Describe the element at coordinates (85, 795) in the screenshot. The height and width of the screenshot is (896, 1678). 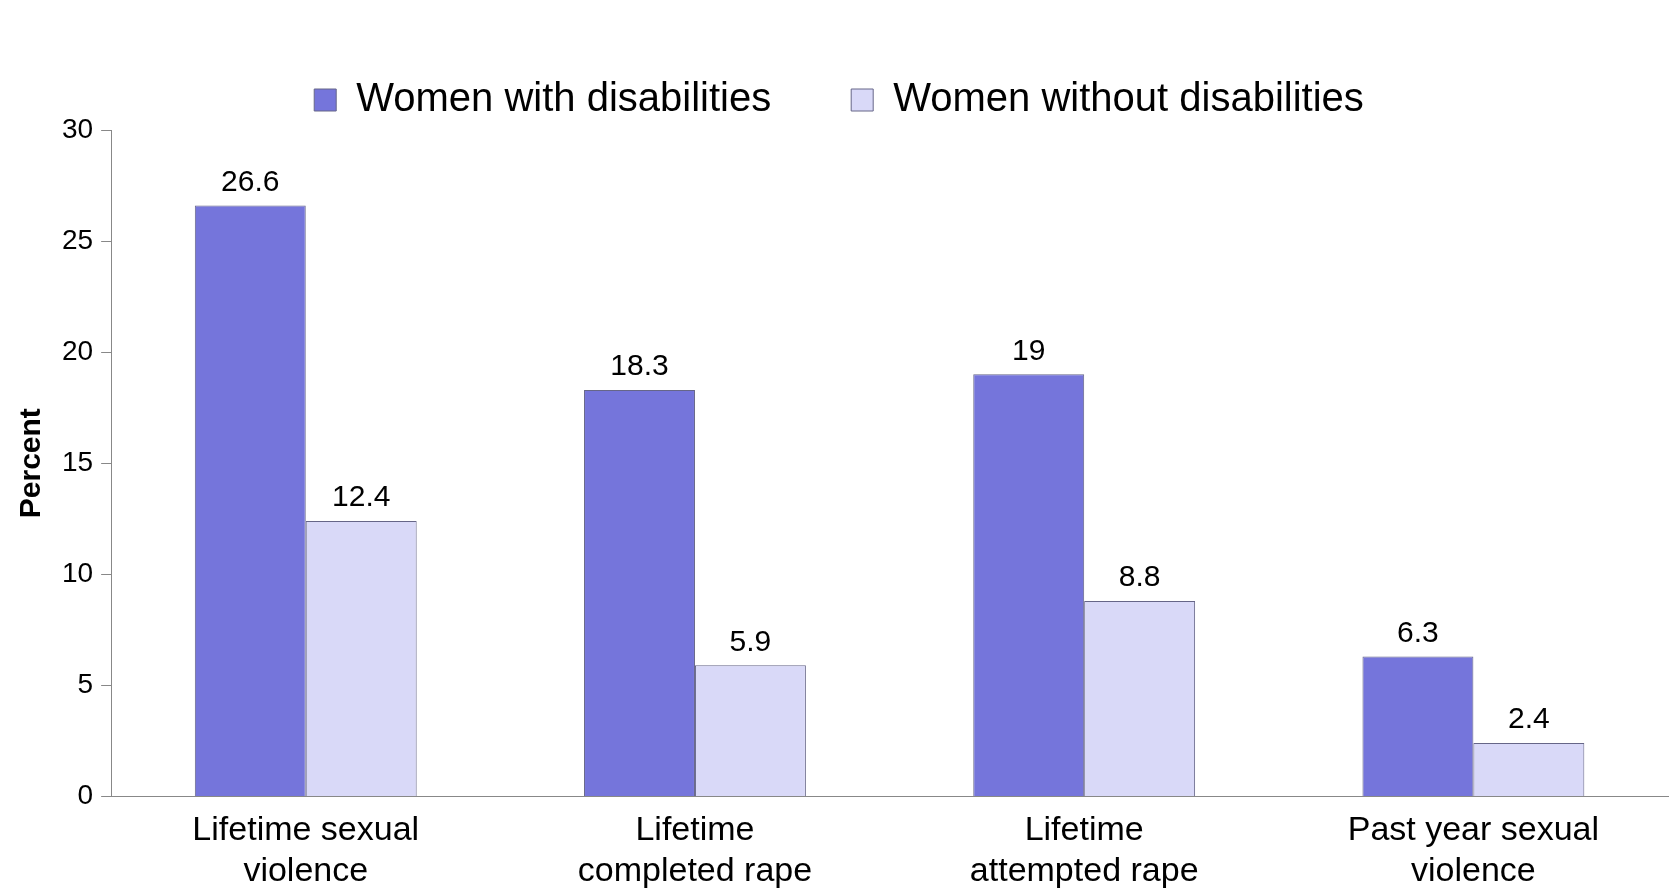
I see `y-tick-label: 0` at that location.